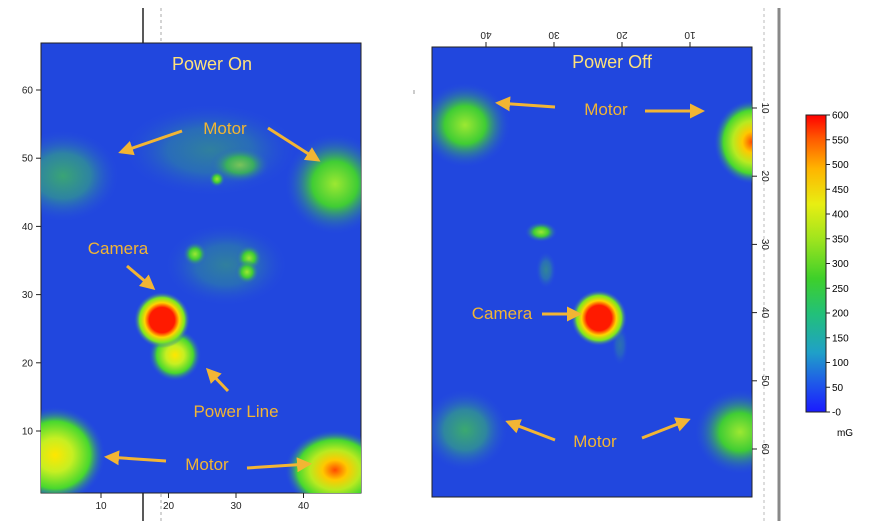 This screenshot has height=521, width=870. Describe the element at coordinates (816, 263) in the screenshot. I see `colorbar-bar` at that location.